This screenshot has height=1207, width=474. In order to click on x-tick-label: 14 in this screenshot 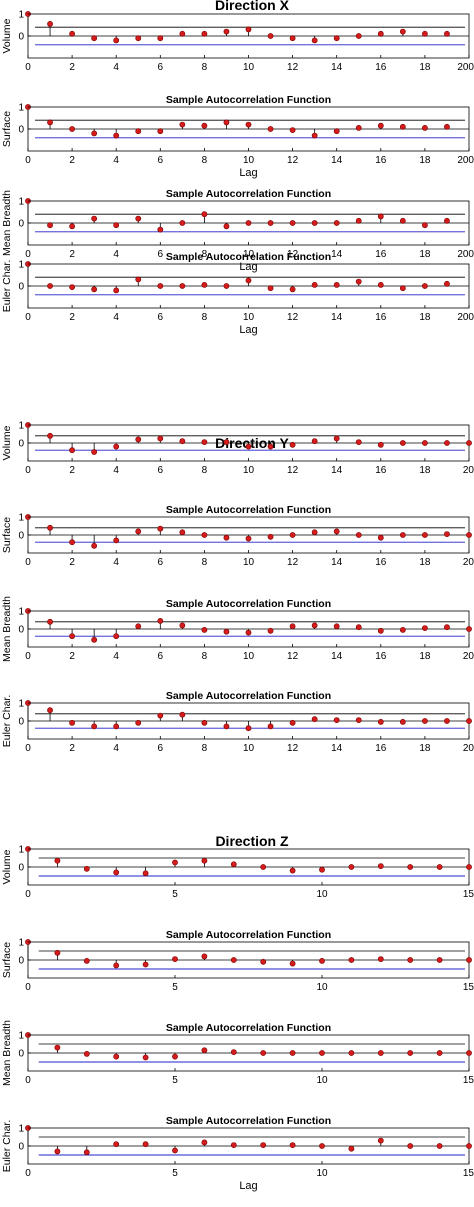, I will do `click(337, 254)`.